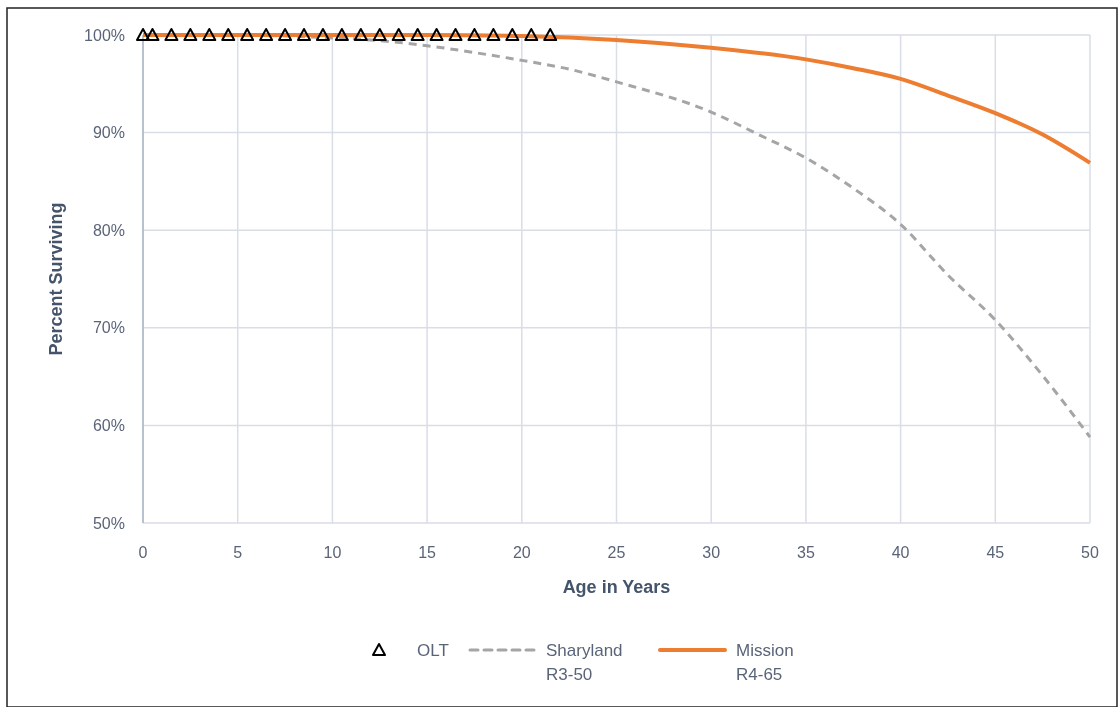 The image size is (1118, 707). Describe the element at coordinates (765, 662) in the screenshot. I see `legend-label: Mission R4-65` at that location.